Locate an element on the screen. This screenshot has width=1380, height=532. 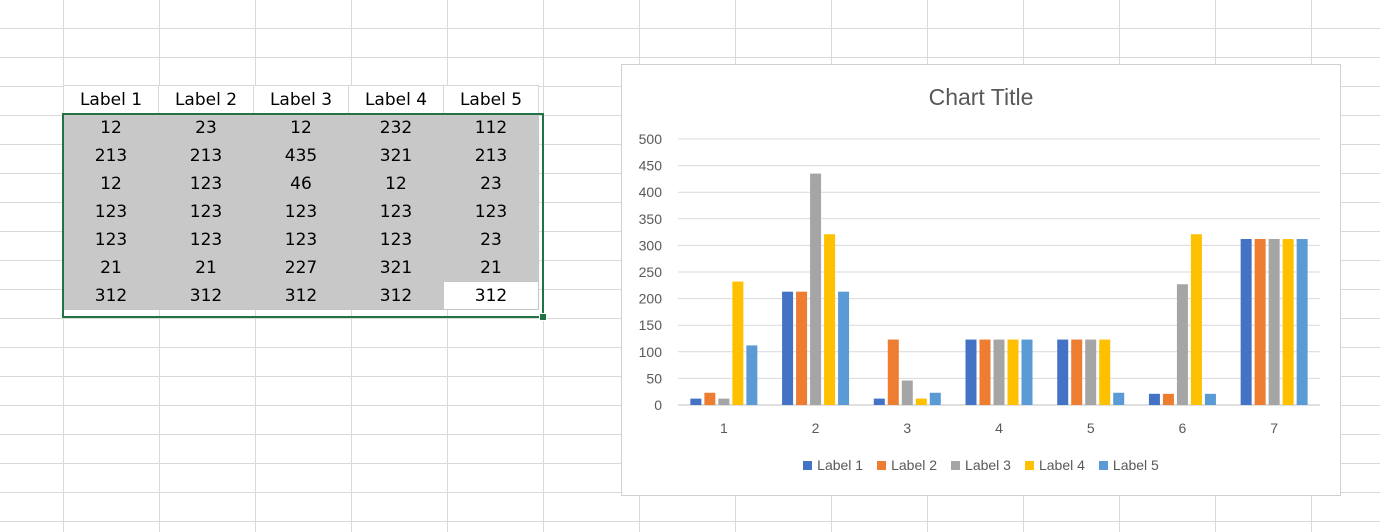
header-row: Label 1 Label 2 Label 3 Label 4 Label 5 is located at coordinates (301, 99).